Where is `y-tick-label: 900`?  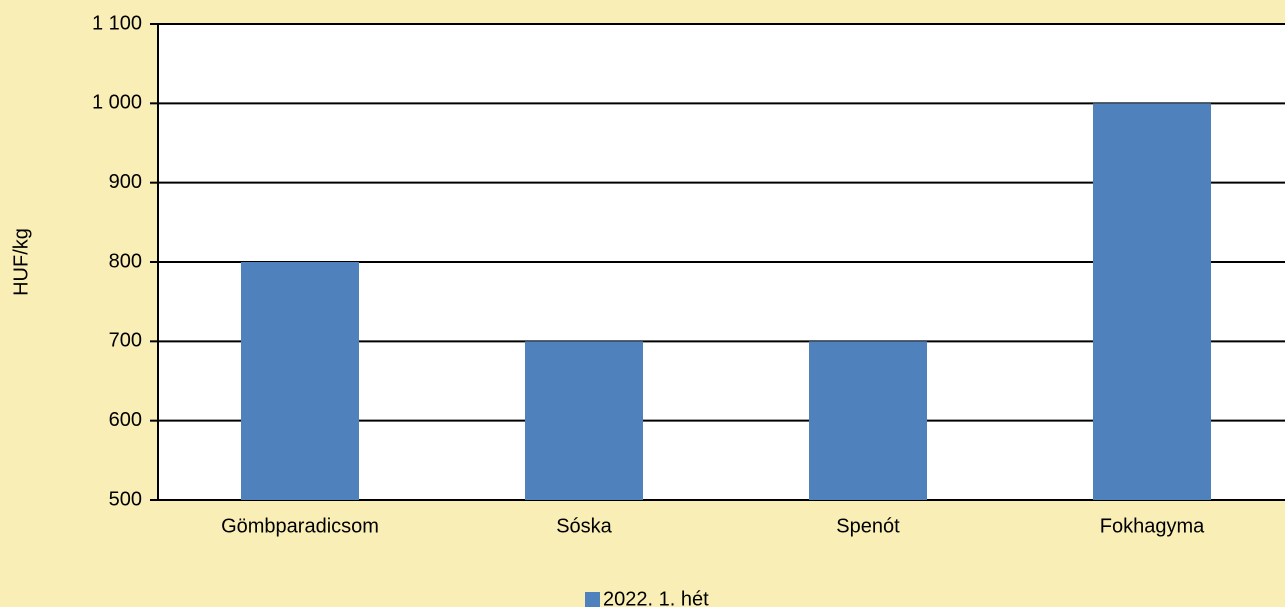
y-tick-label: 900 is located at coordinates (125, 182).